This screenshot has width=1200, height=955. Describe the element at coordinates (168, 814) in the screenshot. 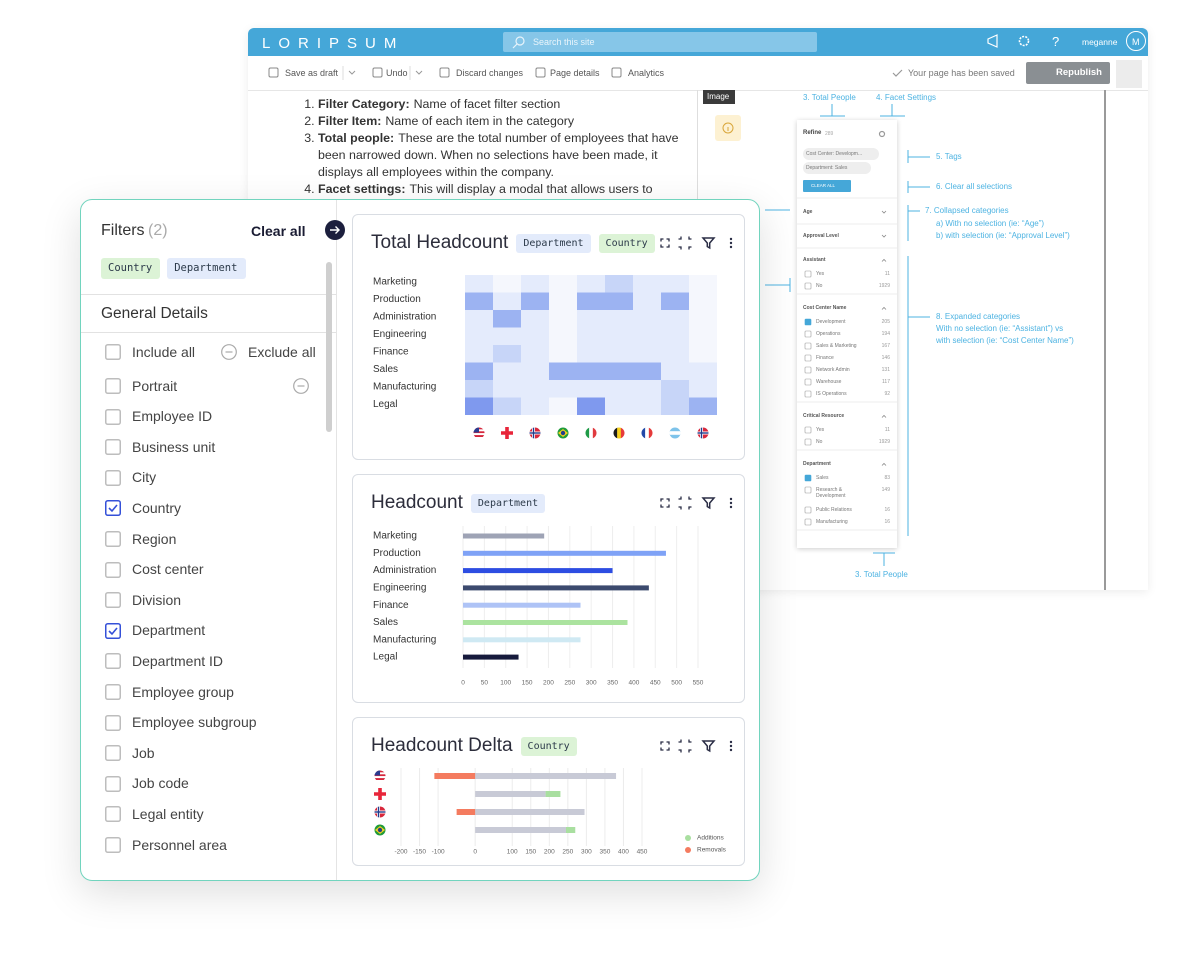

I see `filter-option: Legal entity` at that location.